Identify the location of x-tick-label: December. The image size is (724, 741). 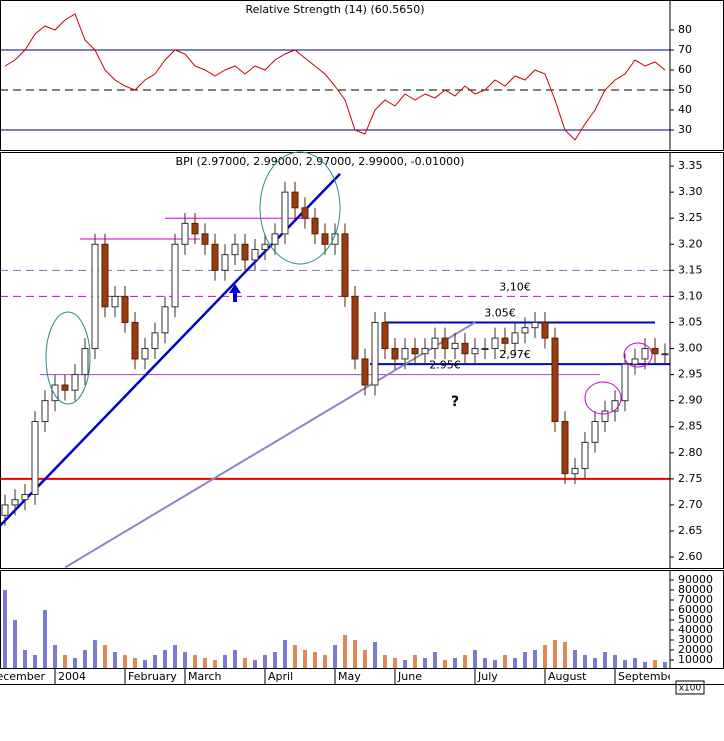
(23, 676).